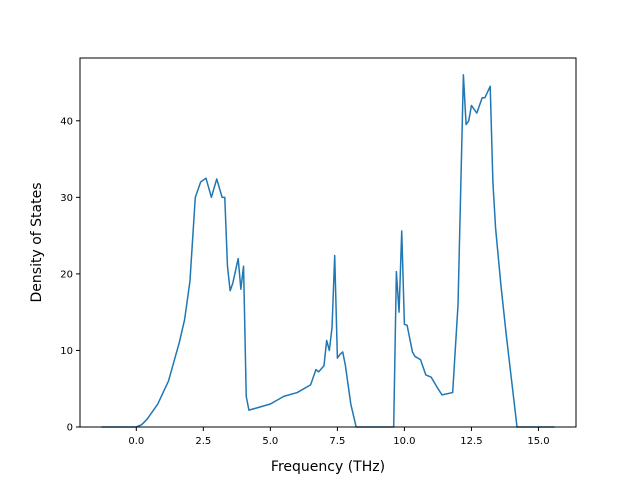  What do you see at coordinates (136, 441) in the screenshot?
I see `x-tick-label: 0.0` at bounding box center [136, 441].